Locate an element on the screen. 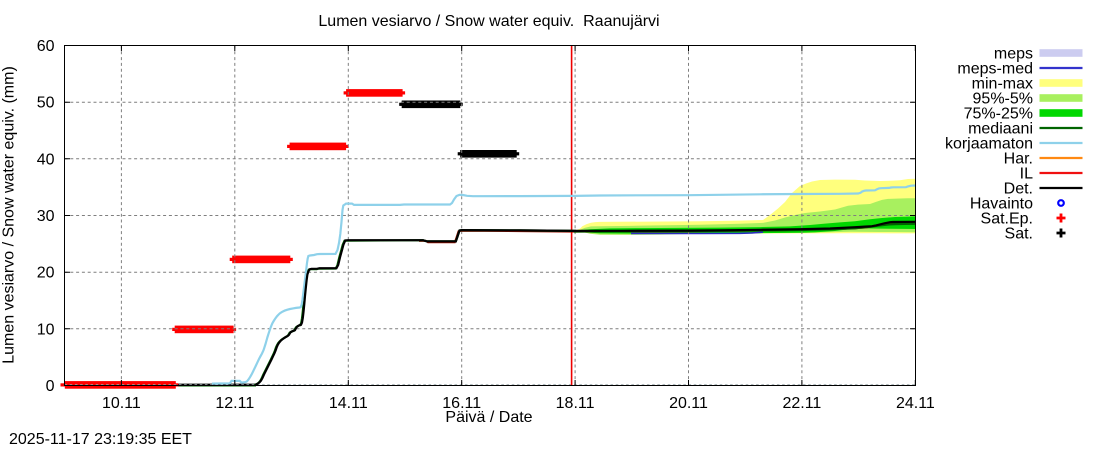 The height and width of the screenshot is (455, 1100). svg-text: 18.11 is located at coordinates (575, 403).